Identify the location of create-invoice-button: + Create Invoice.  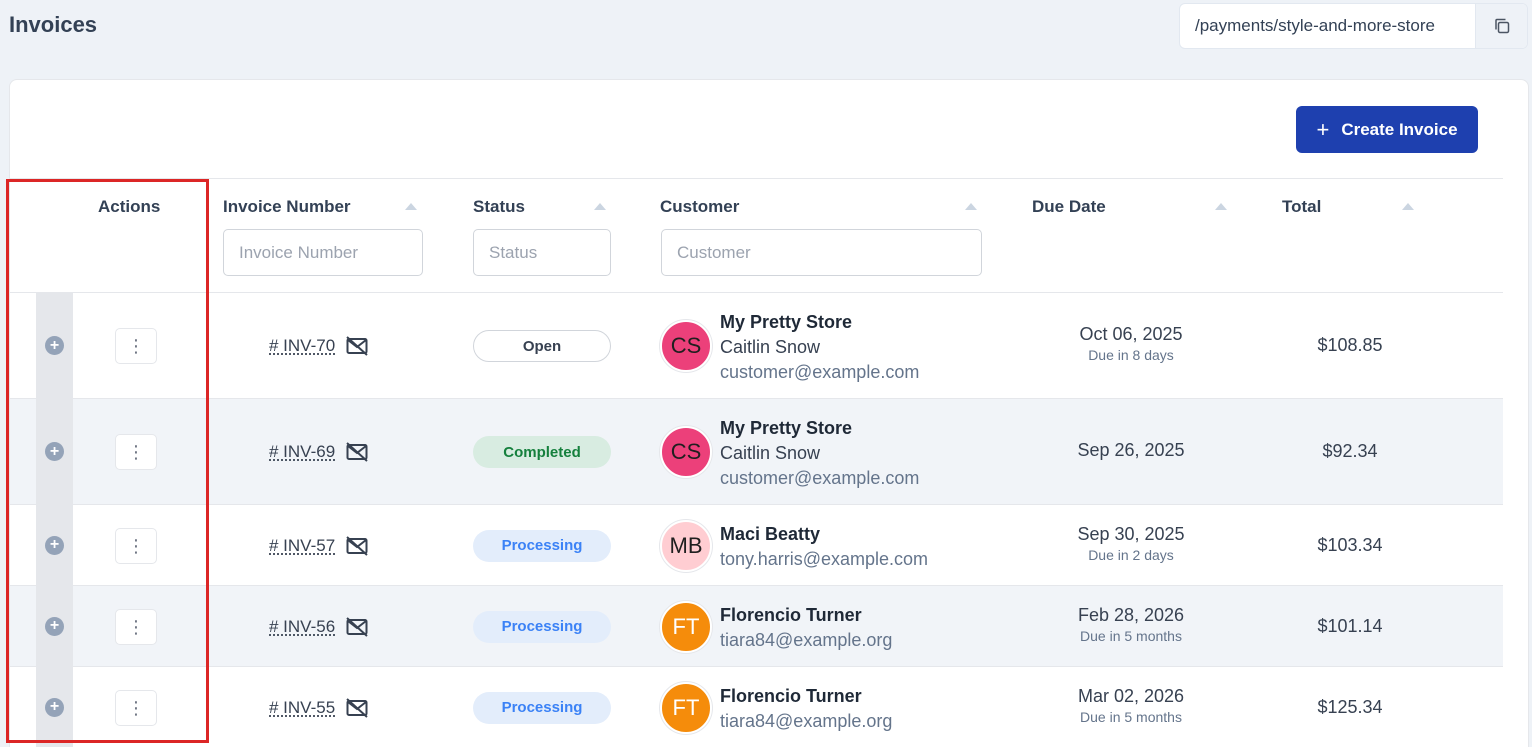
(1387, 129).